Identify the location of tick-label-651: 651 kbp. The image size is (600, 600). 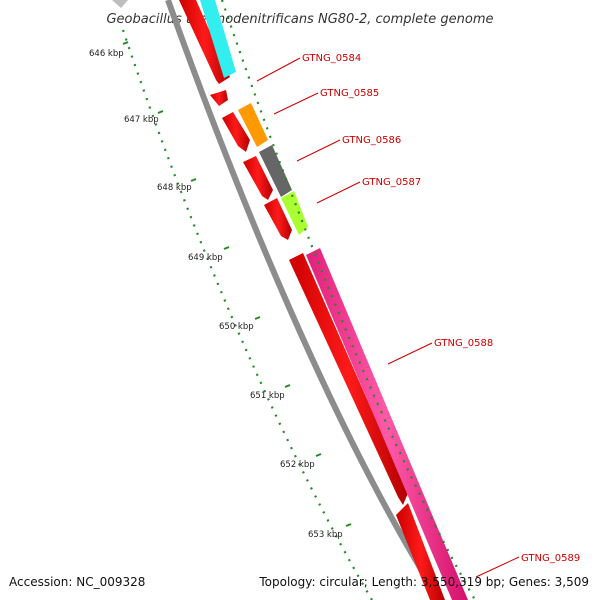
(267, 396).